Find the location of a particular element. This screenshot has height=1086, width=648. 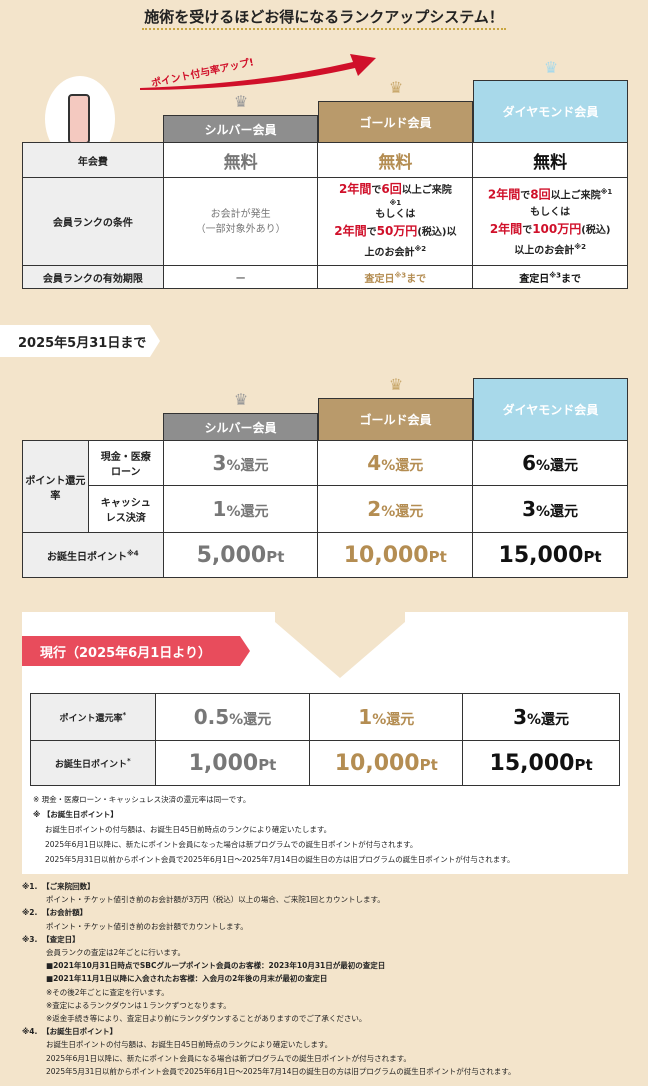

silver-condition: お会計が発生 （一部対象外あり） is located at coordinates (240, 221).